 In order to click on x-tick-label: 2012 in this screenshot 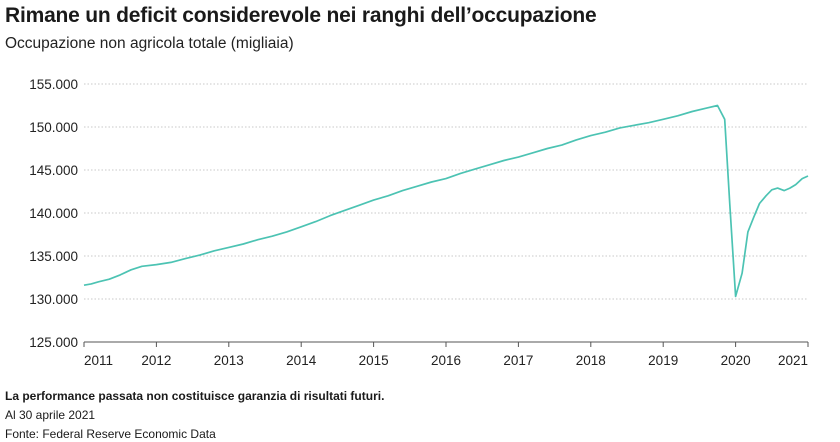, I will do `click(156, 360)`.